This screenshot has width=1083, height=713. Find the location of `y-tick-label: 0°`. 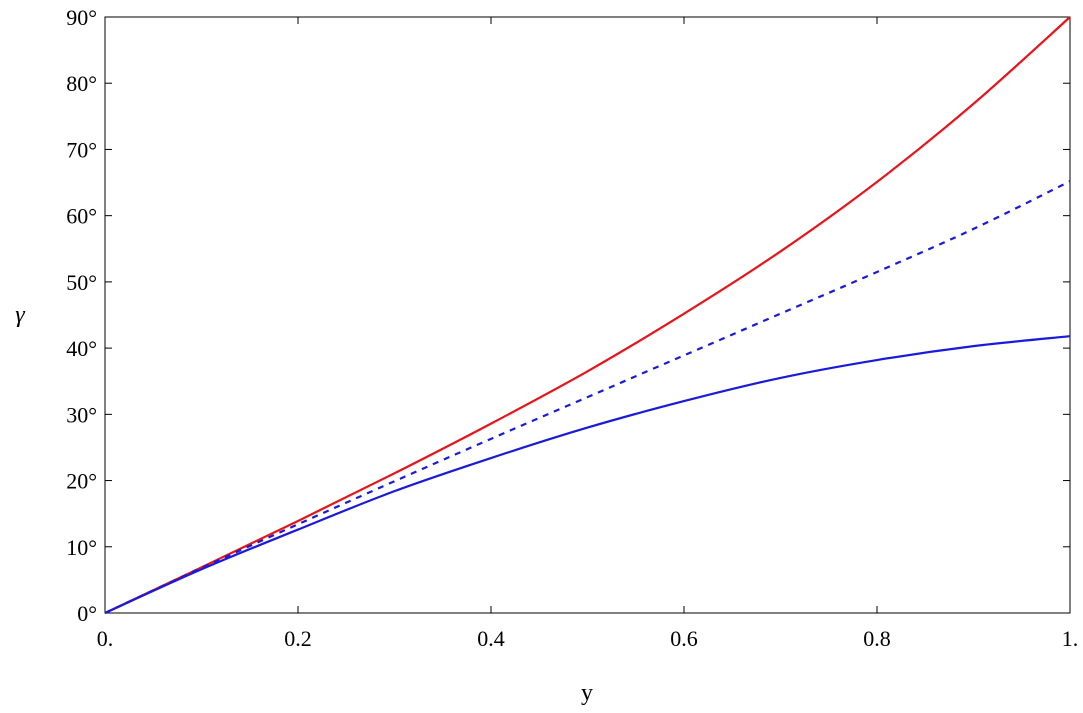

y-tick-label: 0° is located at coordinates (87, 613).